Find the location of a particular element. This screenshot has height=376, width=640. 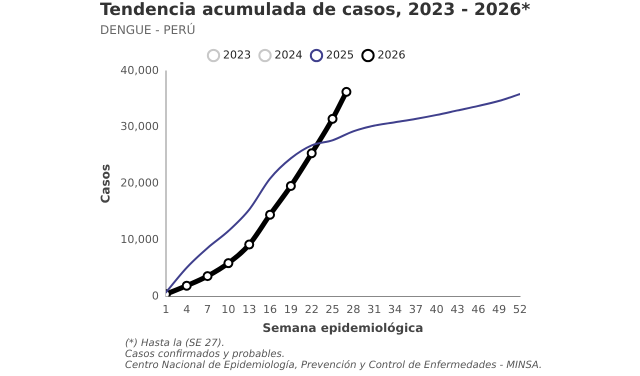

legend-label: 2026 is located at coordinates (391, 55).